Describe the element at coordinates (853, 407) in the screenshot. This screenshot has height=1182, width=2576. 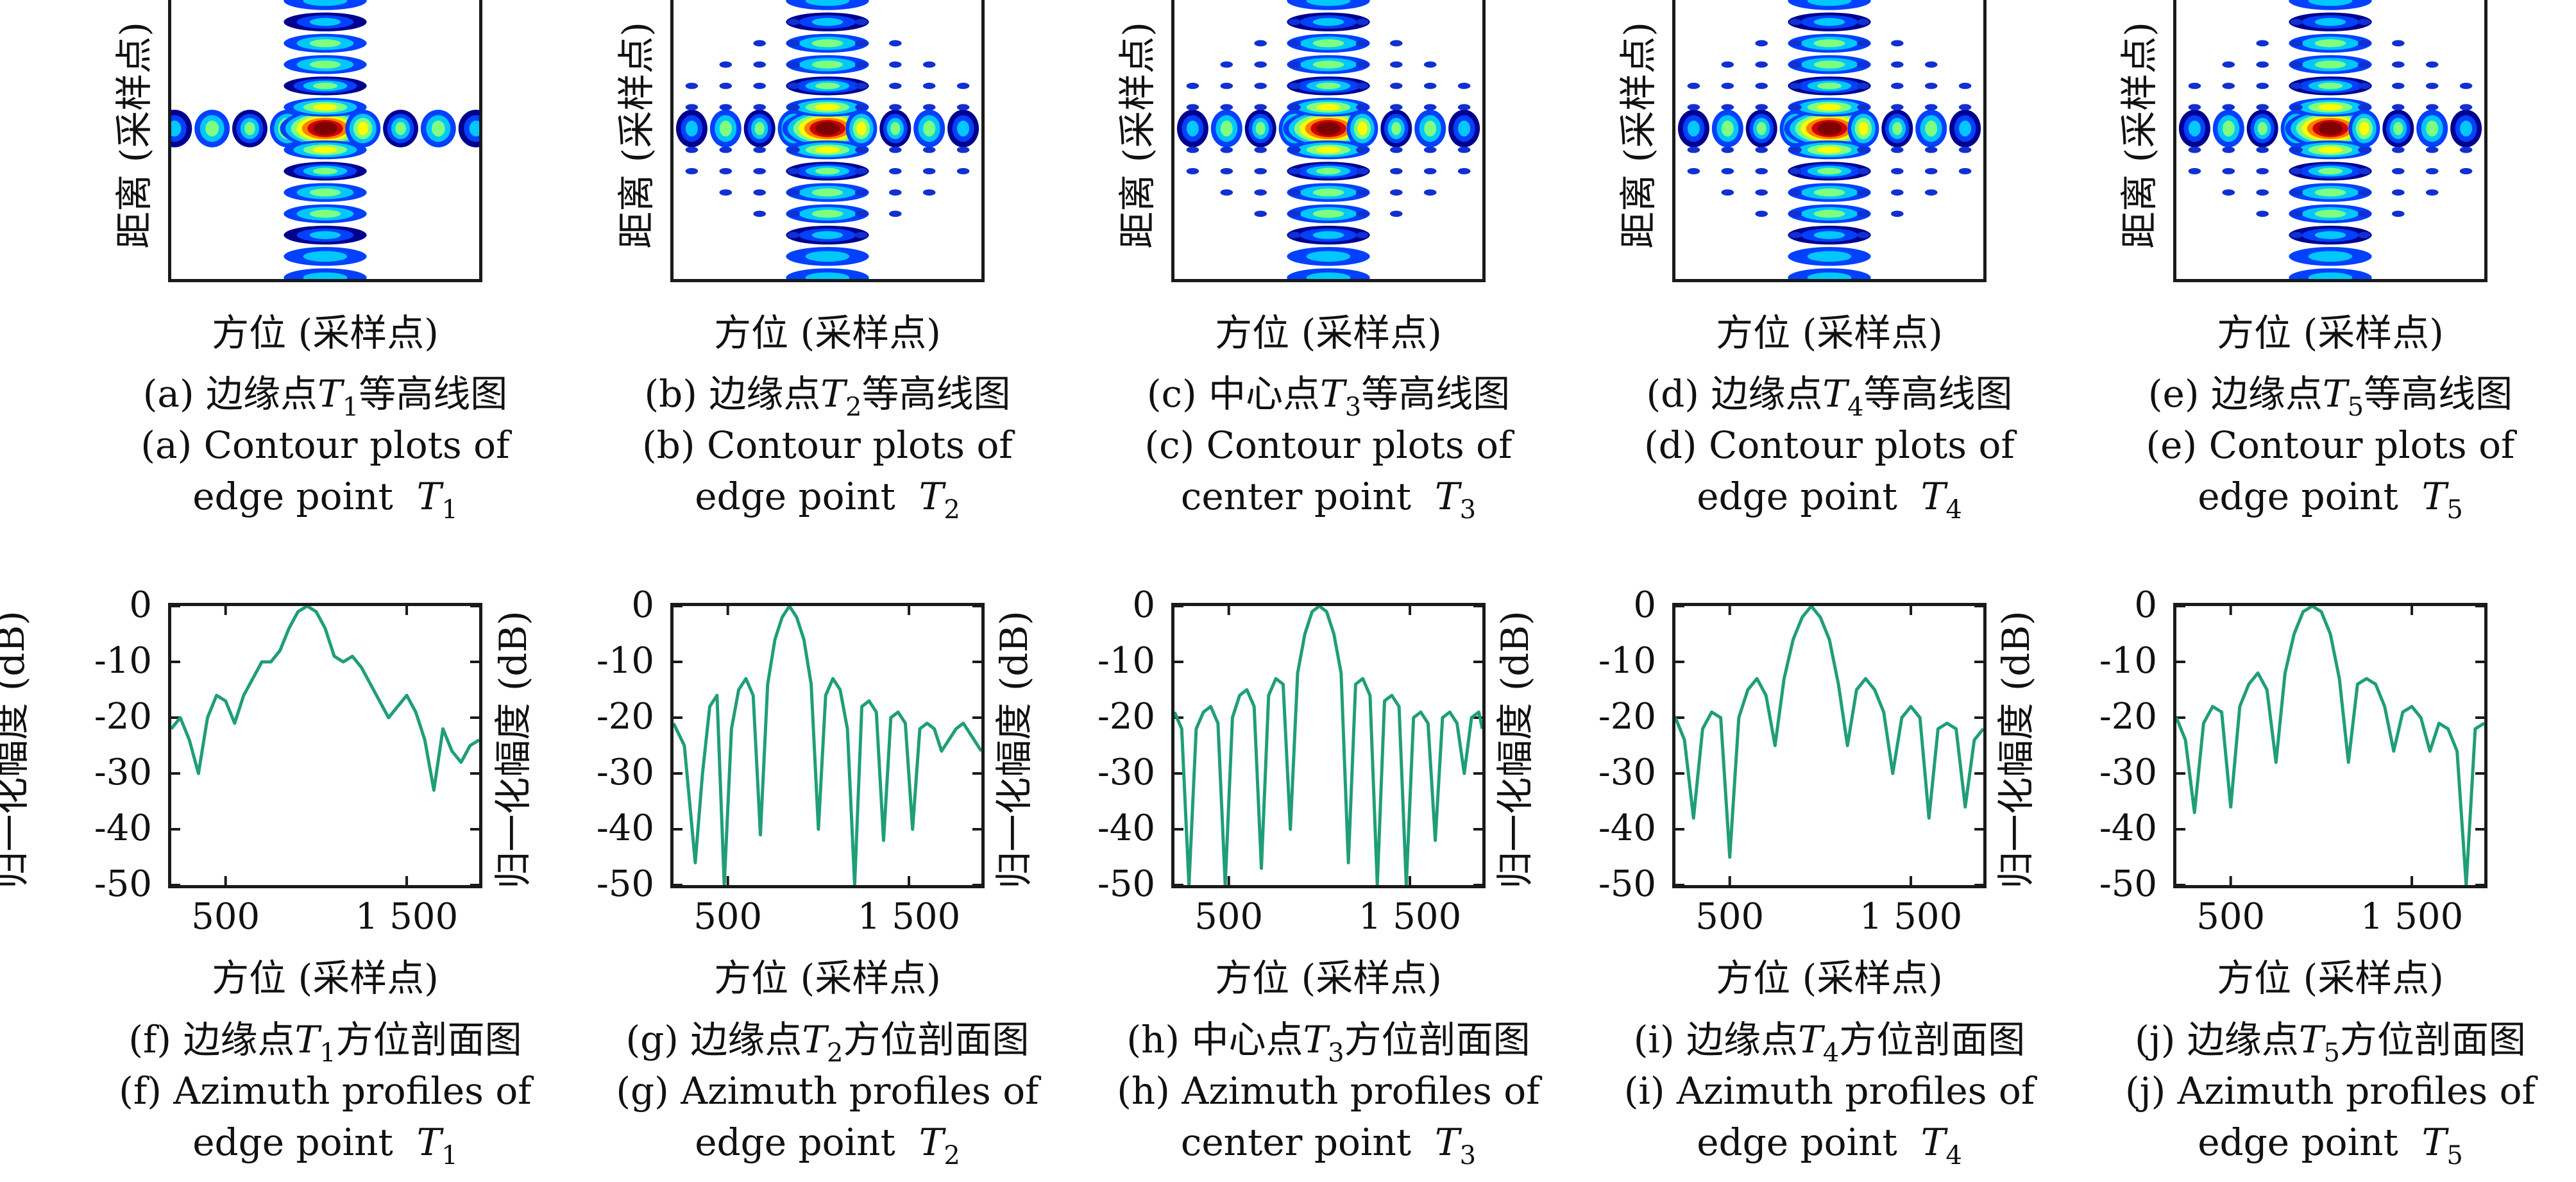
I see `caption-cn-subscript: 2` at that location.